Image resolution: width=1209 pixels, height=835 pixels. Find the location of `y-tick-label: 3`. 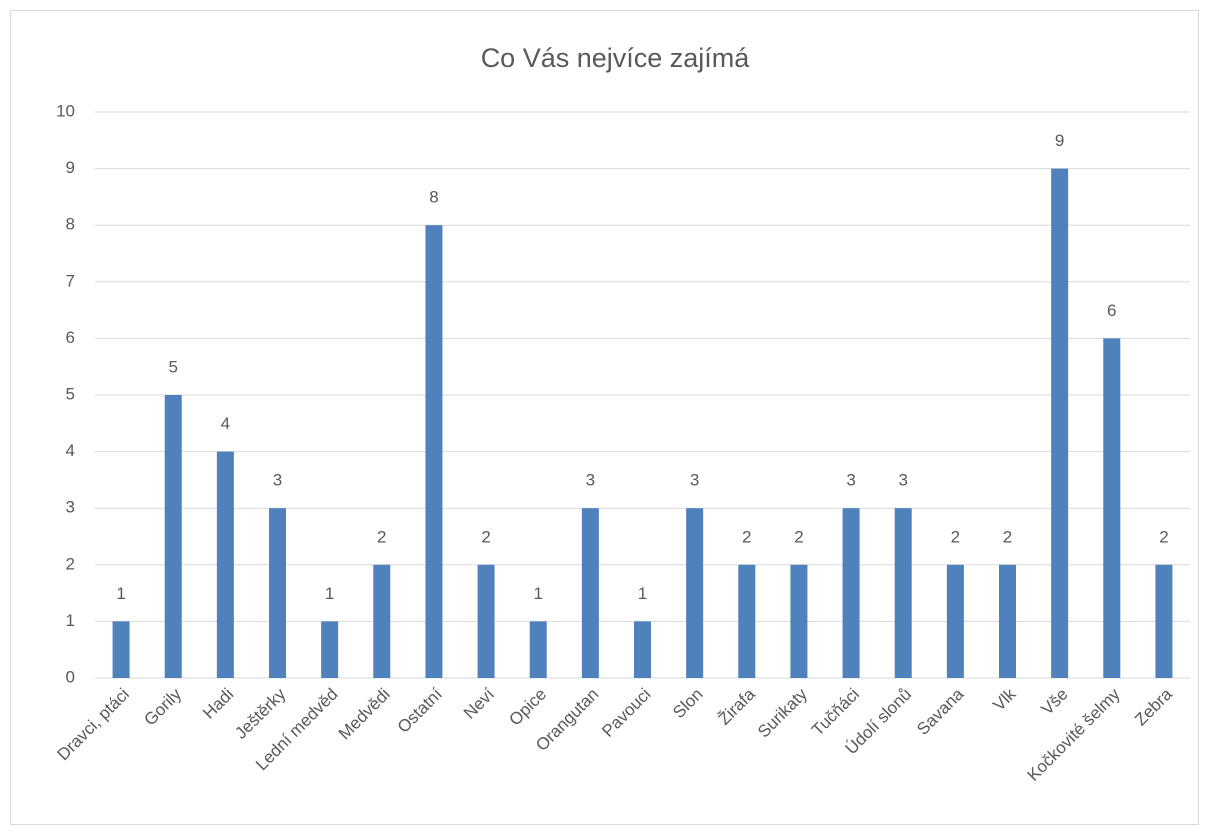

y-tick-label: 3 is located at coordinates (70, 507).